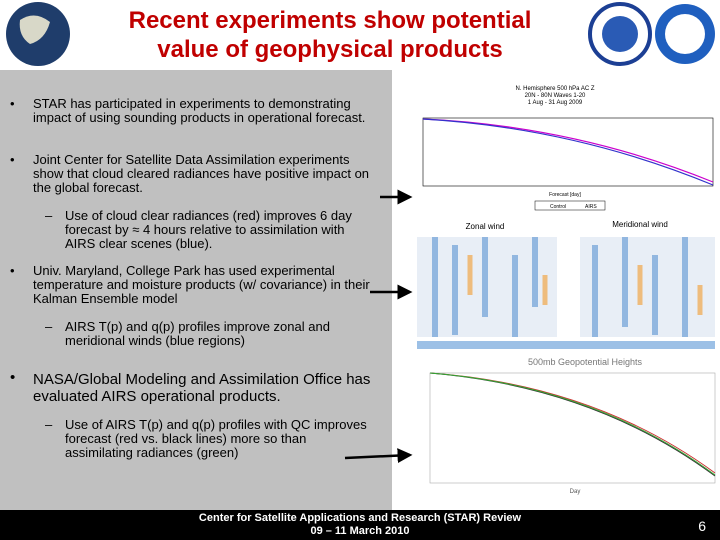  Describe the element at coordinates (558, 207) in the screenshot. I see `legend-entry: Control` at that location.